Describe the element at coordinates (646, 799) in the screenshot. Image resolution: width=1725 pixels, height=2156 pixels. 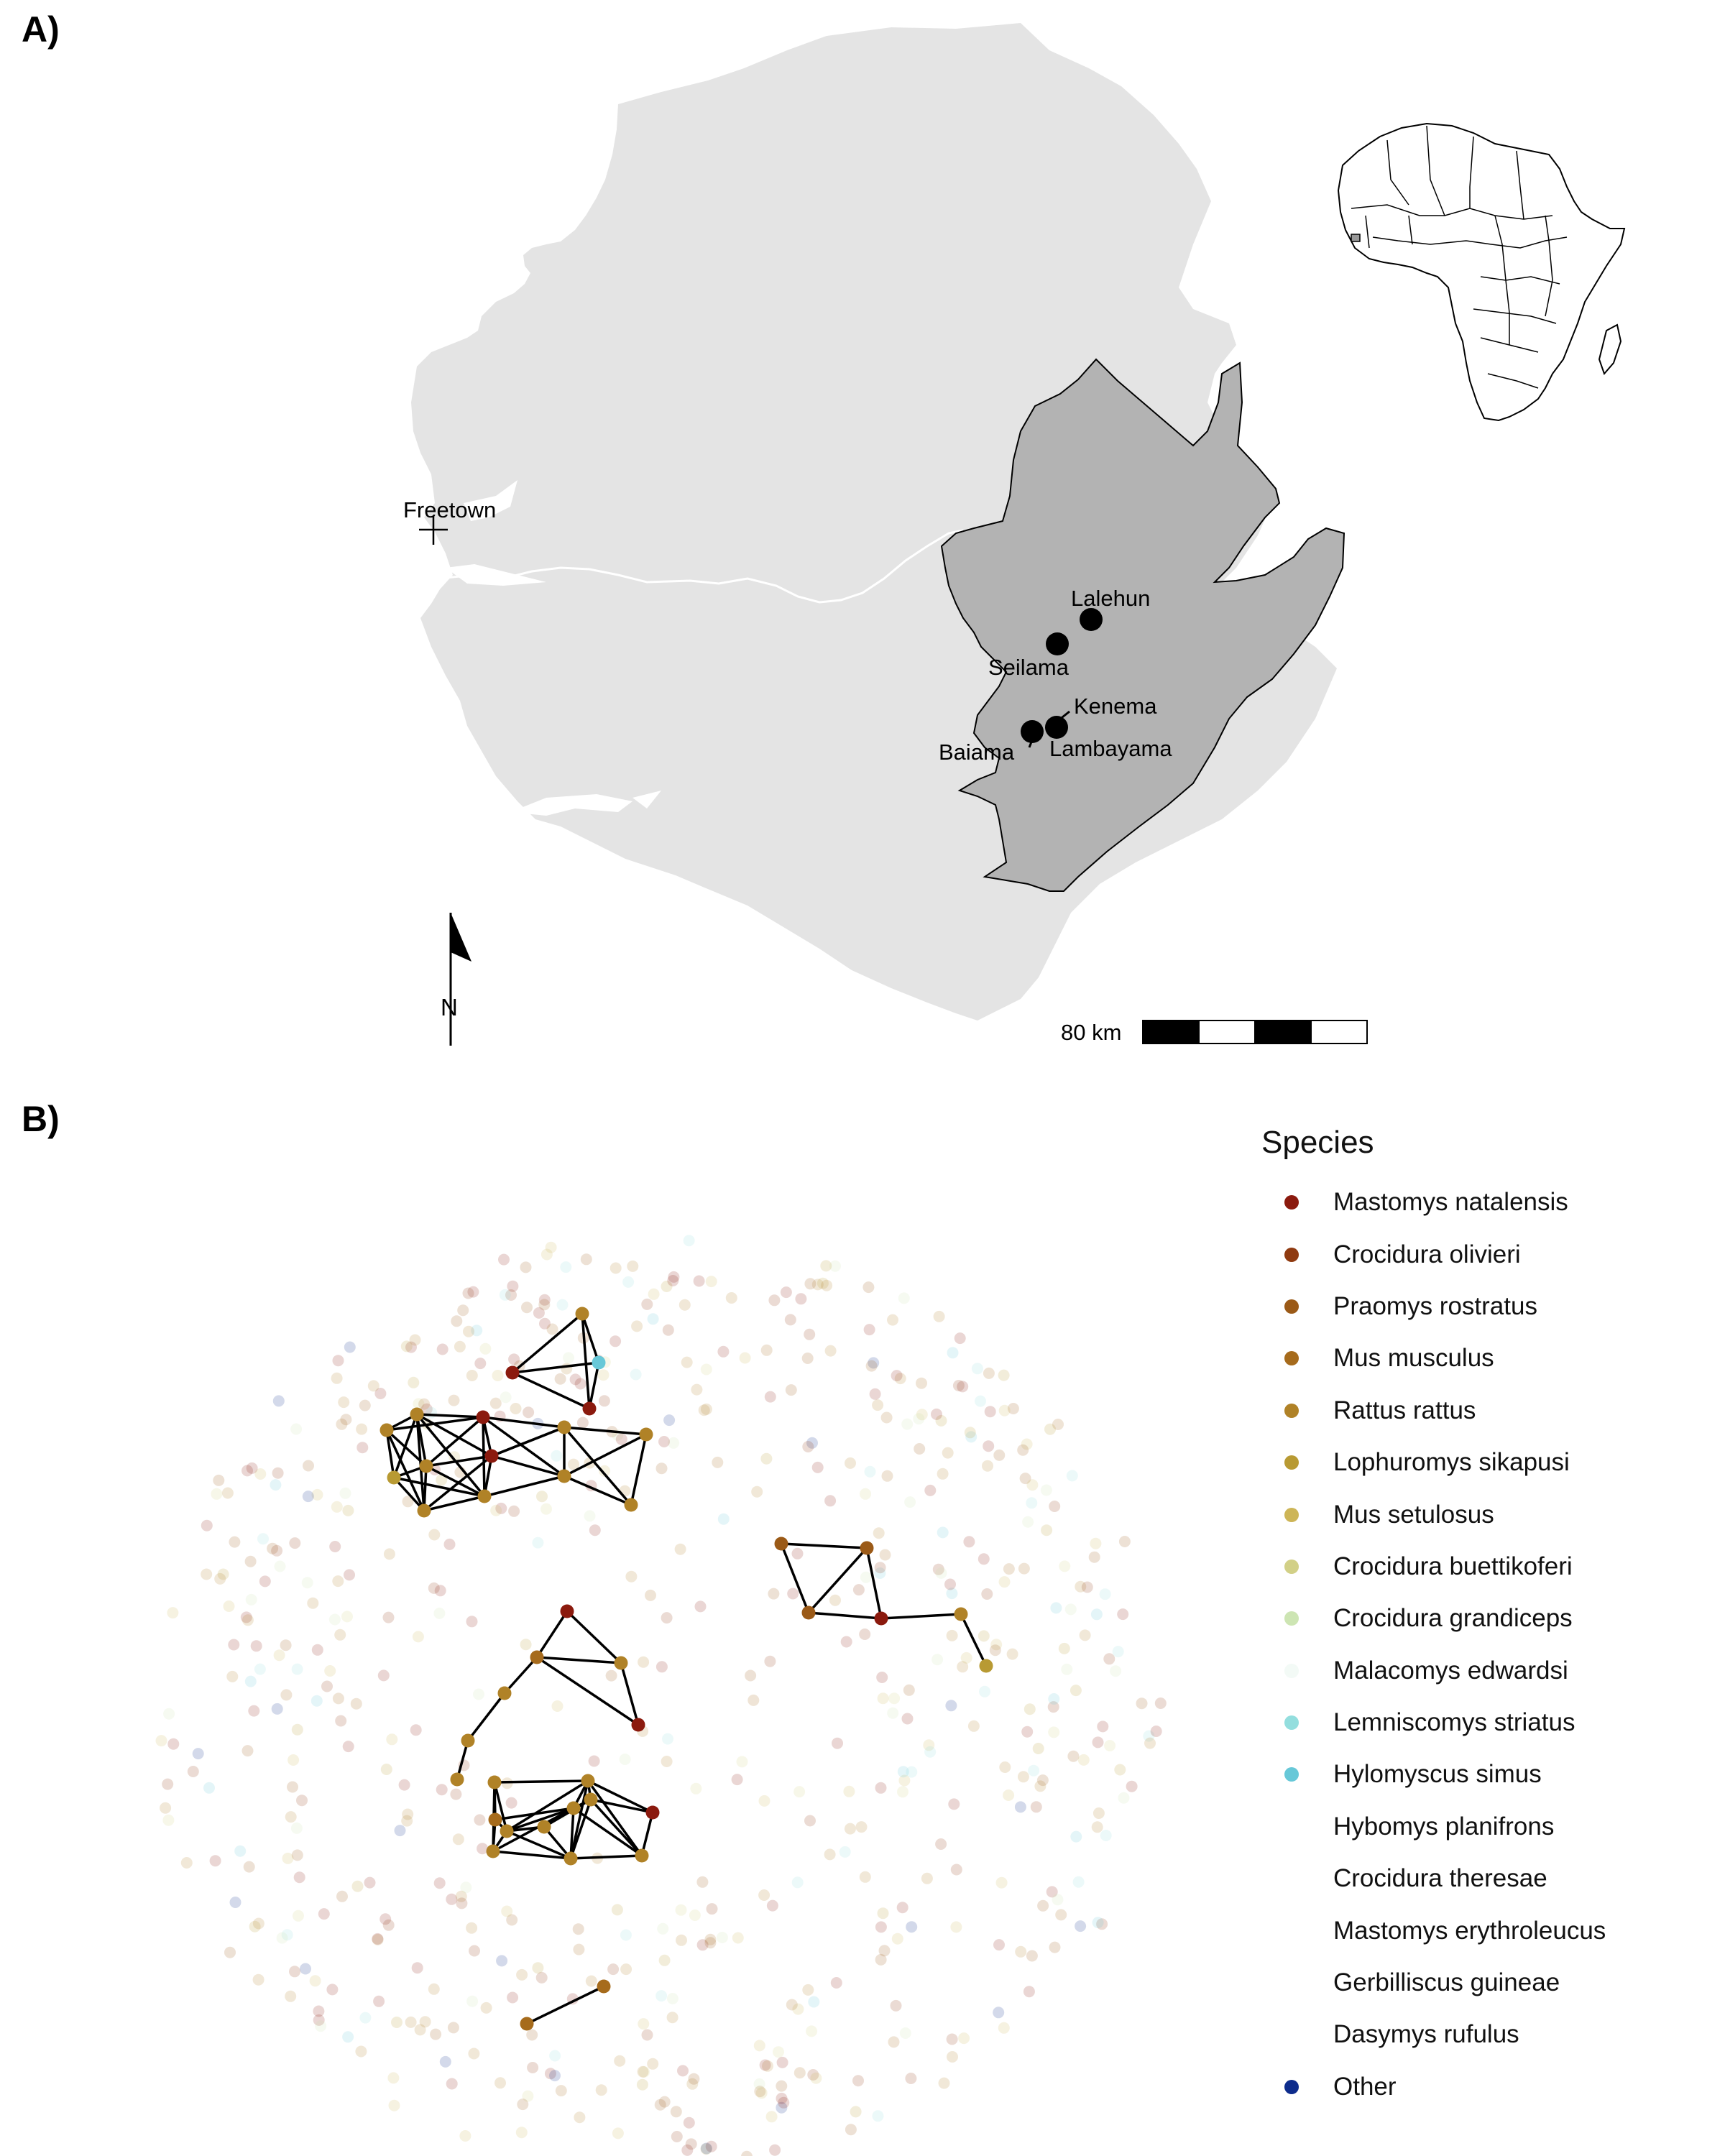
I see `coastal-water` at that location.